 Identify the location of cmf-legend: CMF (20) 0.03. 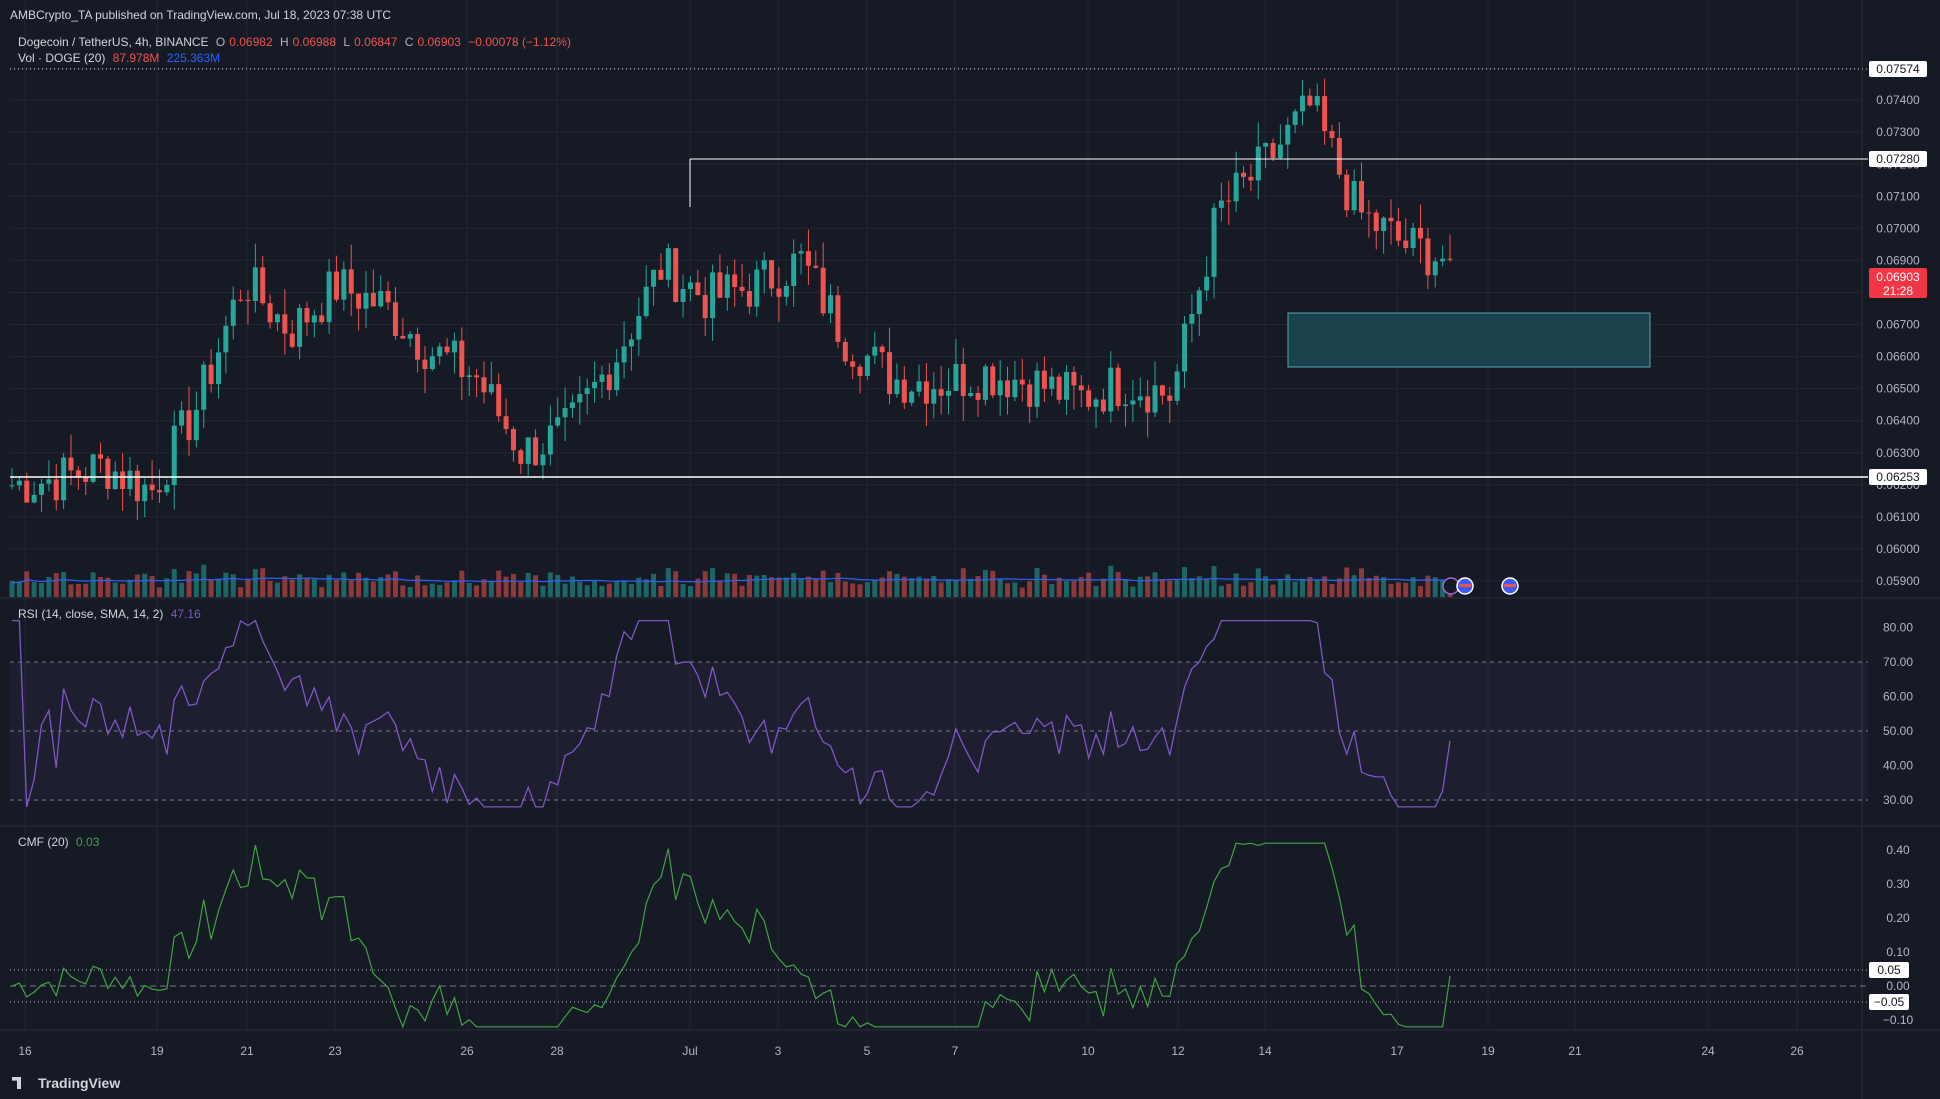
(60, 842).